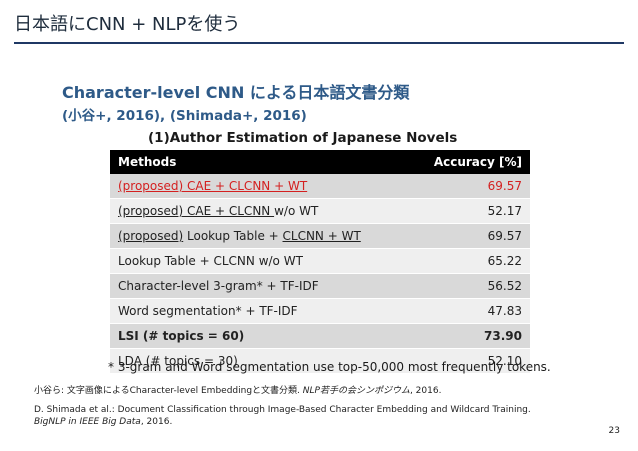 The height and width of the screenshot is (451, 638). Describe the element at coordinates (469, 286) in the screenshot. I see `accuracy-cell: 56.52` at that location.